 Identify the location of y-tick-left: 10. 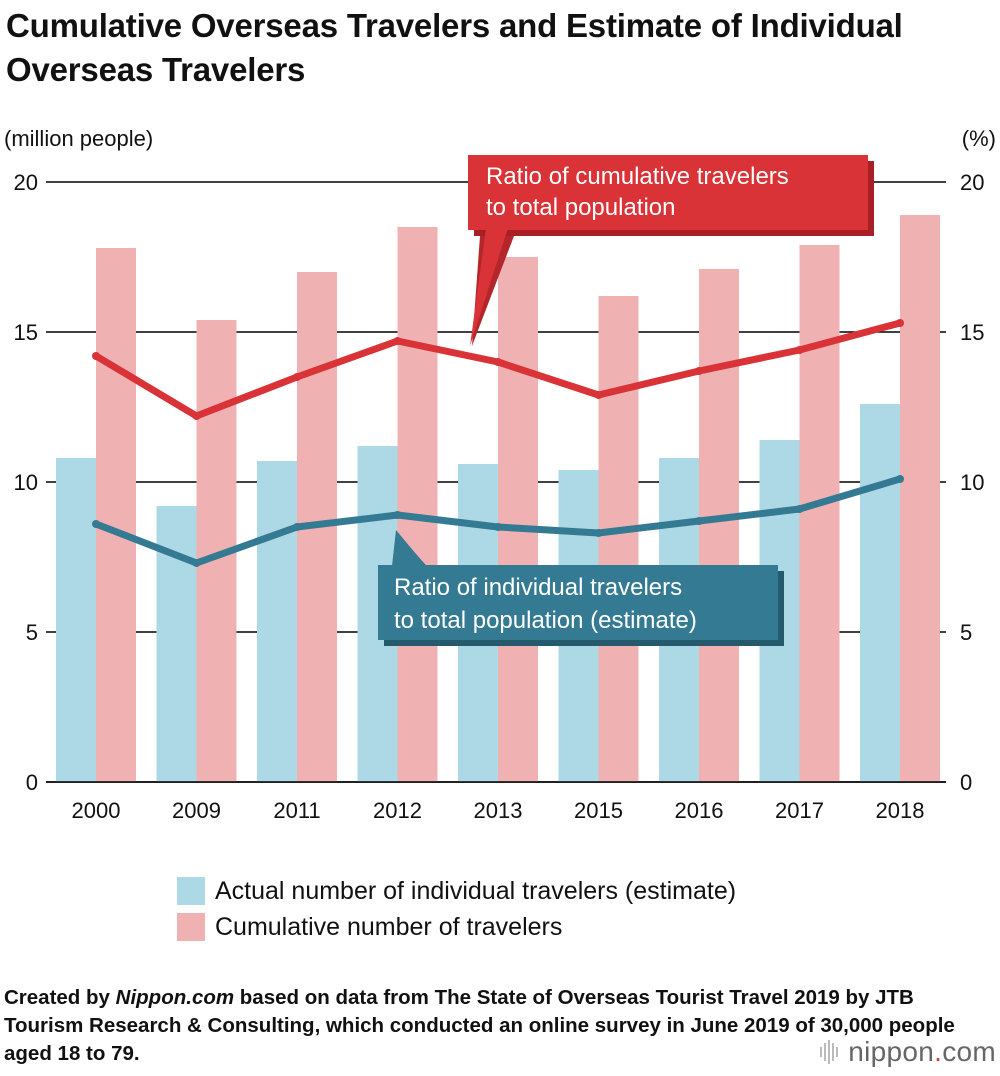
(26, 482).